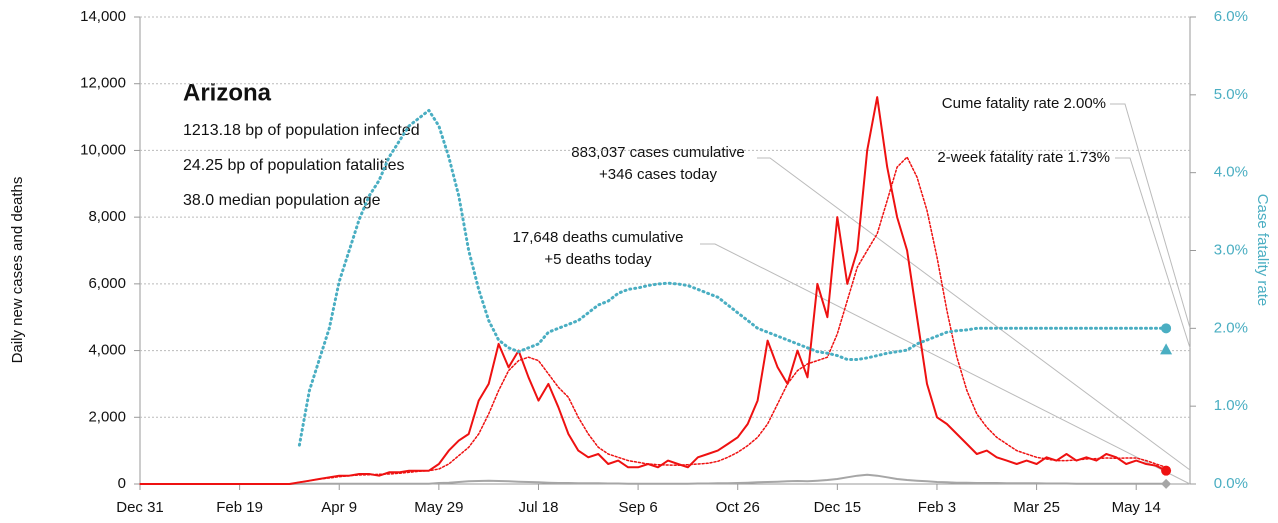 The width and height of the screenshot is (1278, 523). What do you see at coordinates (107, 416) in the screenshot?
I see `y-tick-label: 2,000` at bounding box center [107, 416].